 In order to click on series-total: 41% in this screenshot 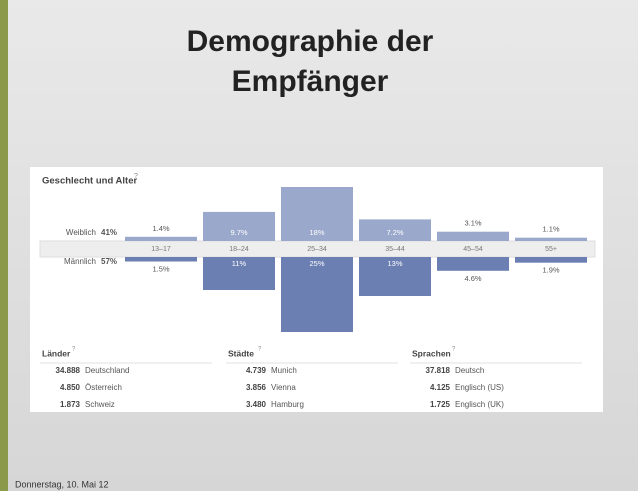, I will do `click(109, 232)`.